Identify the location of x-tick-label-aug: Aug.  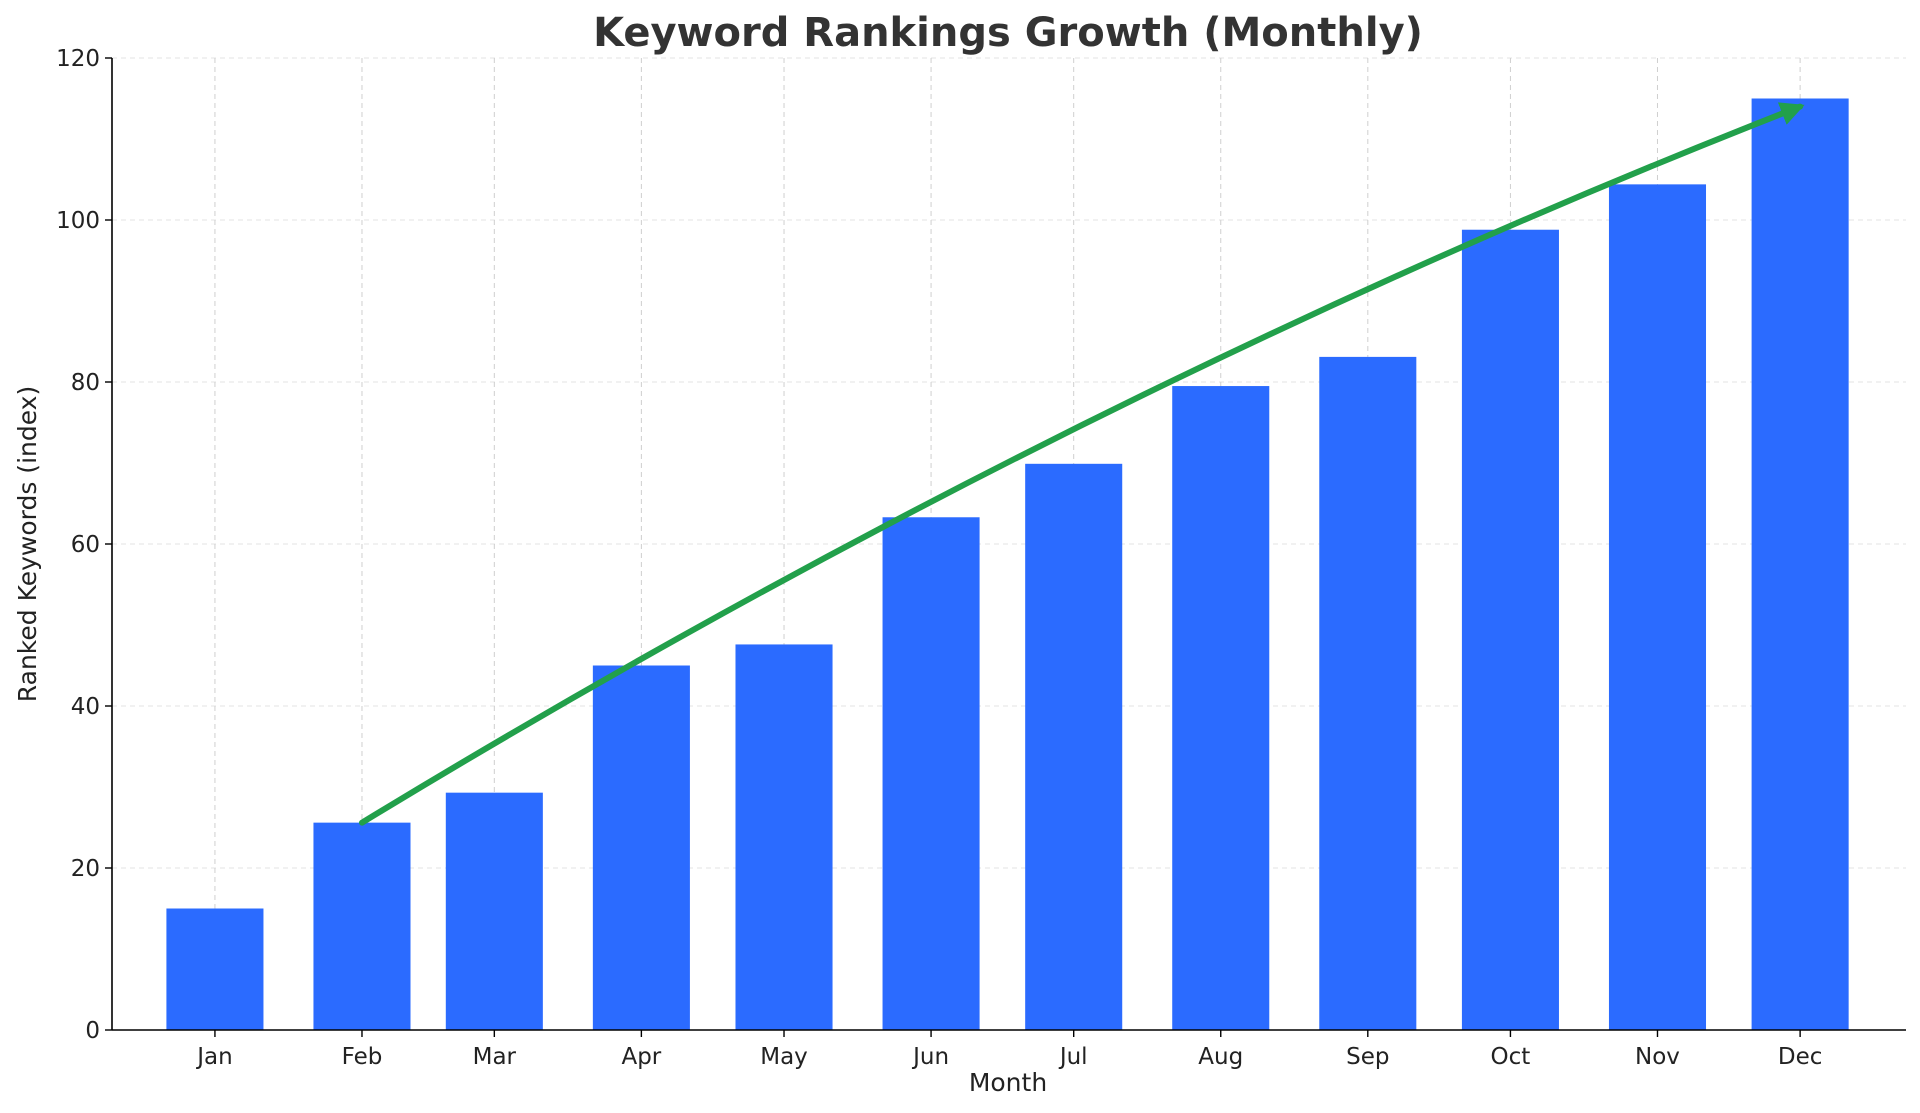
(1220, 1057).